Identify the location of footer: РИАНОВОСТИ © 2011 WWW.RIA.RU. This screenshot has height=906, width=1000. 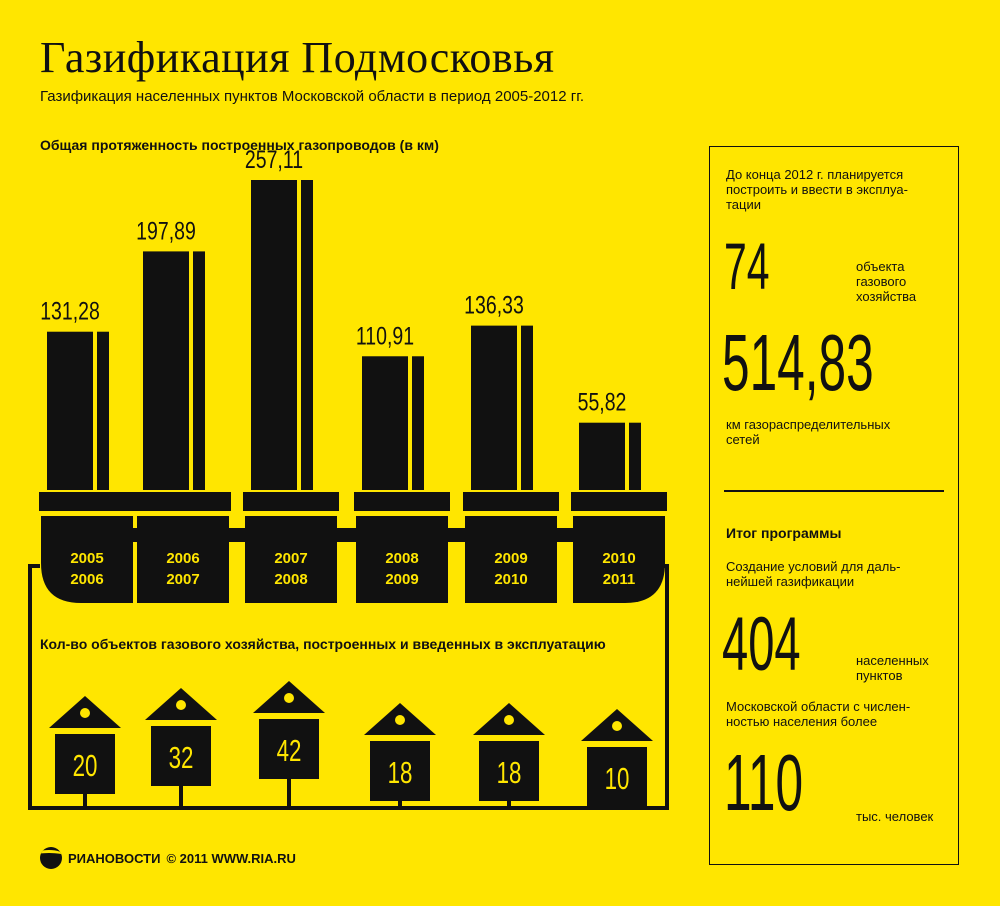
(168, 858).